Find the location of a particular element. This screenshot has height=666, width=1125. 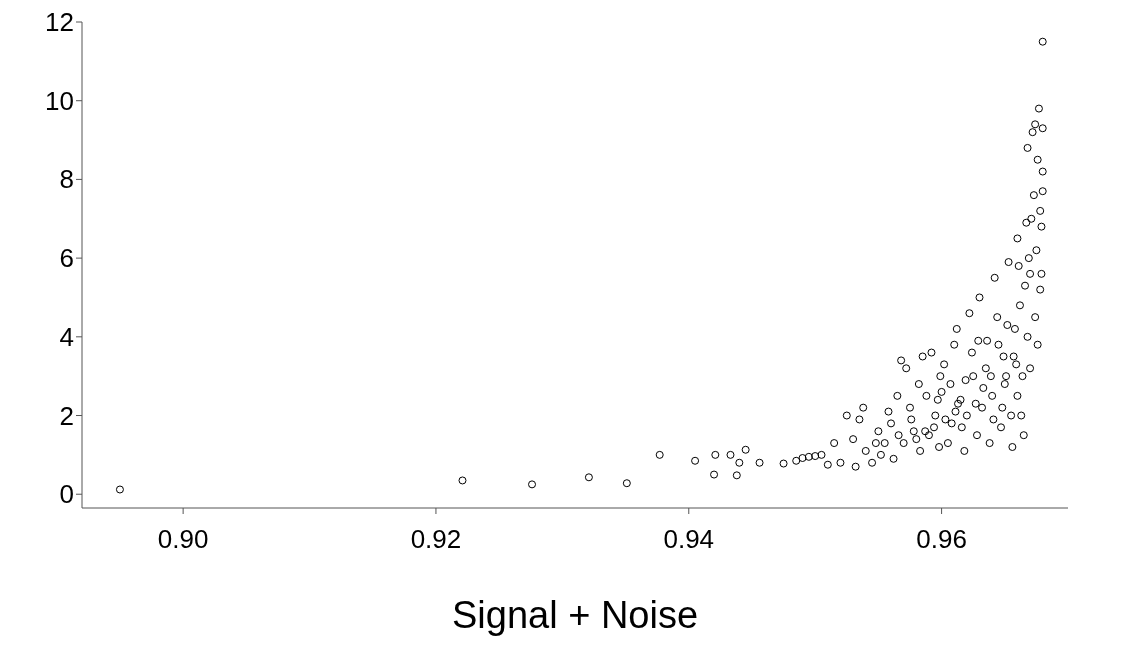

y-tick-label: 6 is located at coordinates (66, 258).